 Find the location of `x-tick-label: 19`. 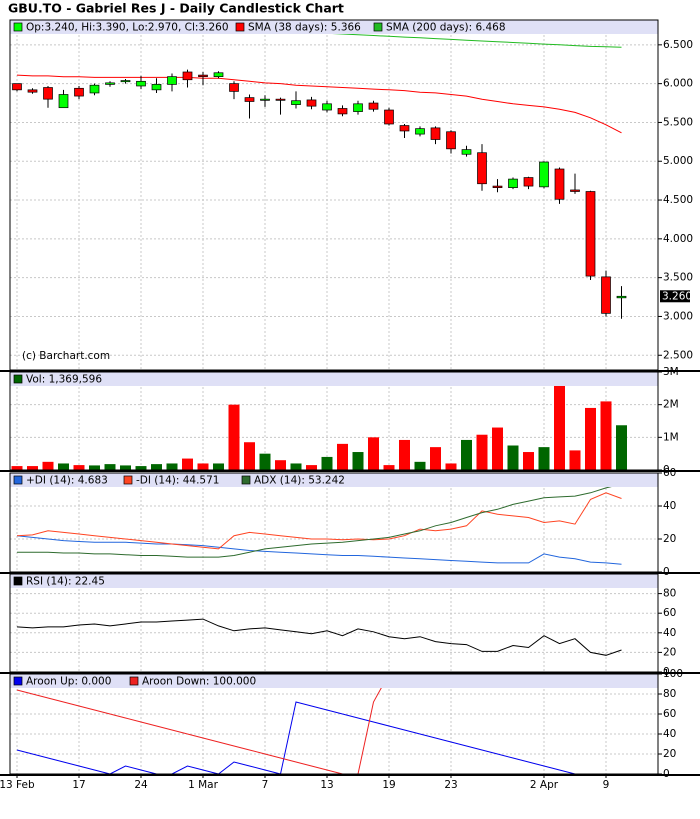

x-tick-label: 19 is located at coordinates (388, 785).